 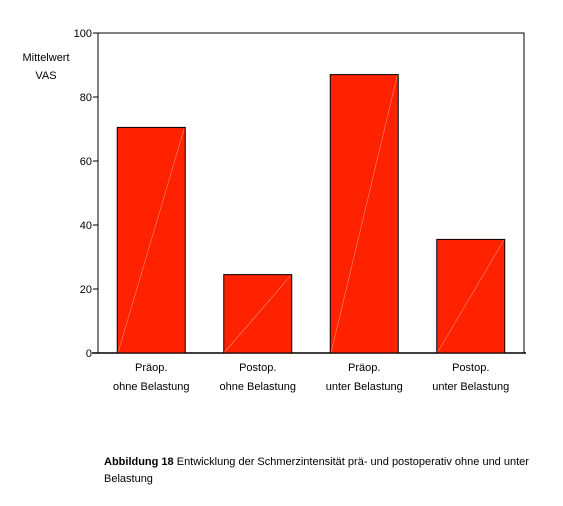 I want to click on caption-label: Abbildung 18, so click(x=139, y=462).